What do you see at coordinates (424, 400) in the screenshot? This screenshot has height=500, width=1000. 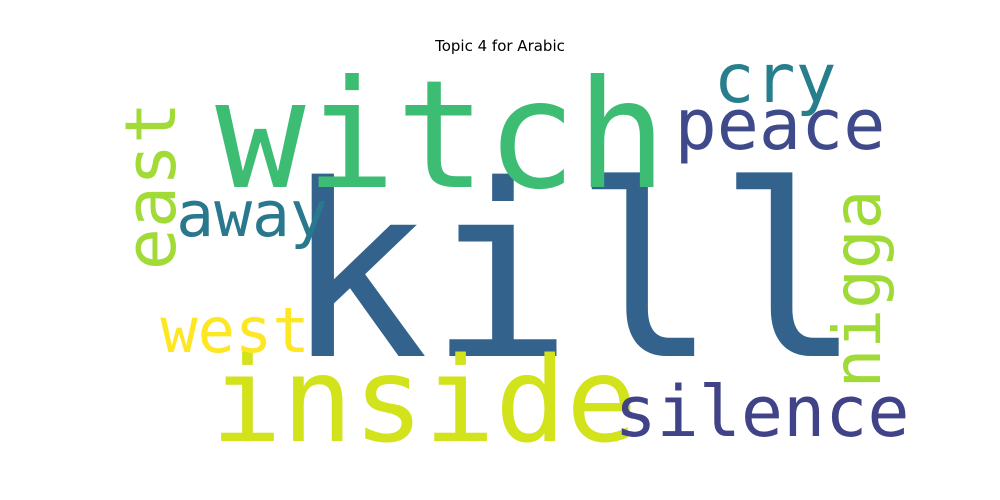 I see `word-inside: inside` at bounding box center [424, 400].